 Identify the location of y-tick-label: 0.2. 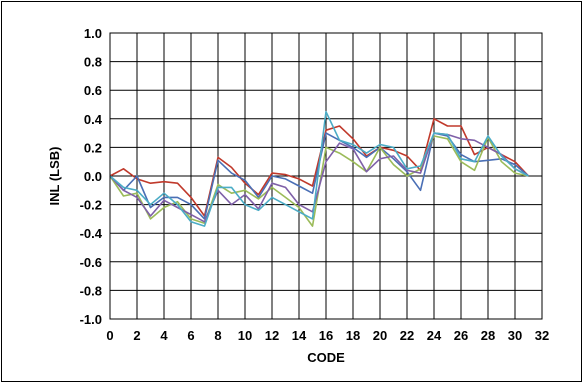
(93, 147).